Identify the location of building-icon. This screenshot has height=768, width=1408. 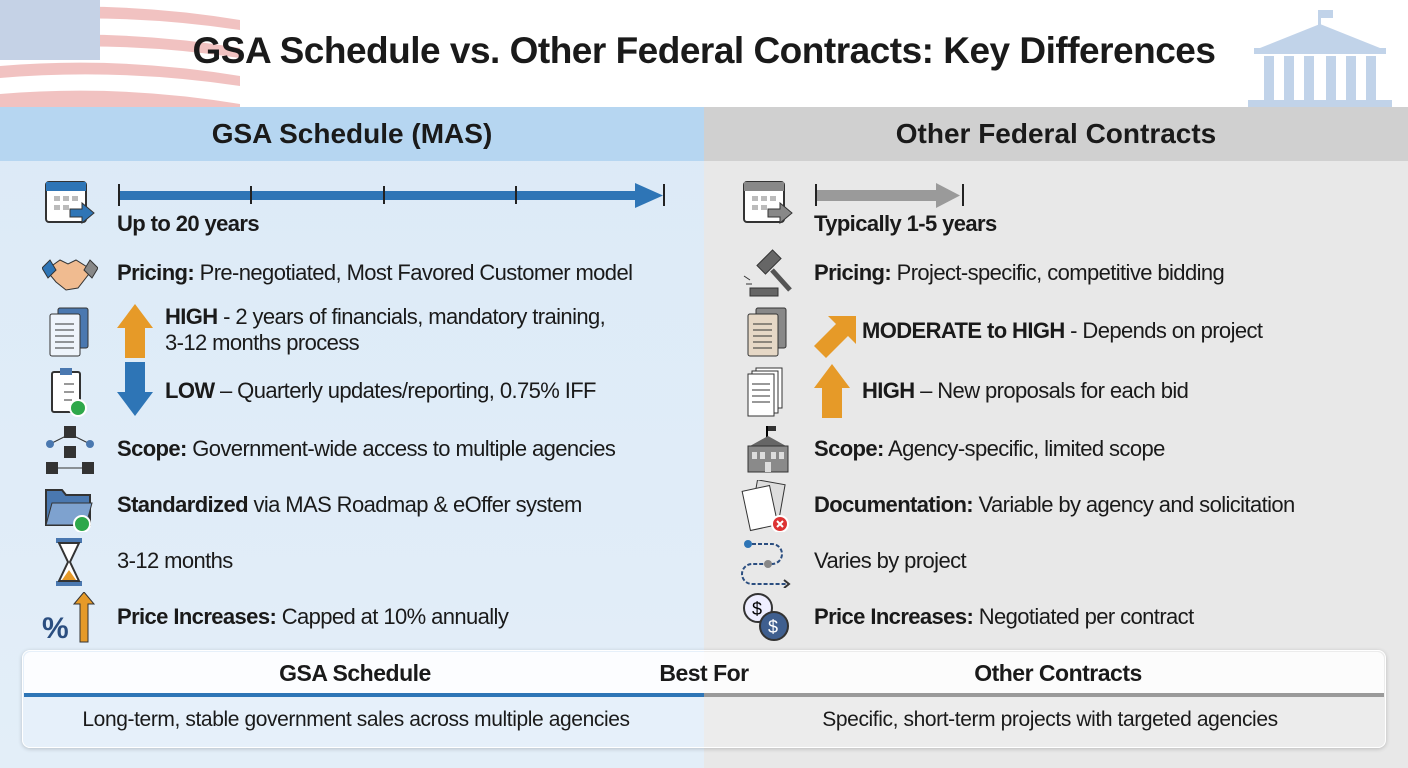
(768, 449).